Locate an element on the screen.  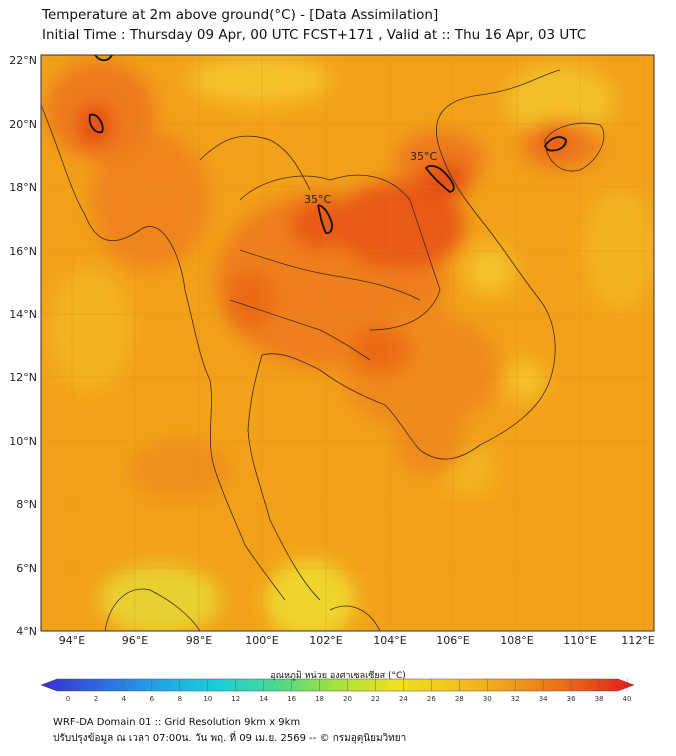
colorbar-tick-label: 2 is located at coordinates (96, 699).